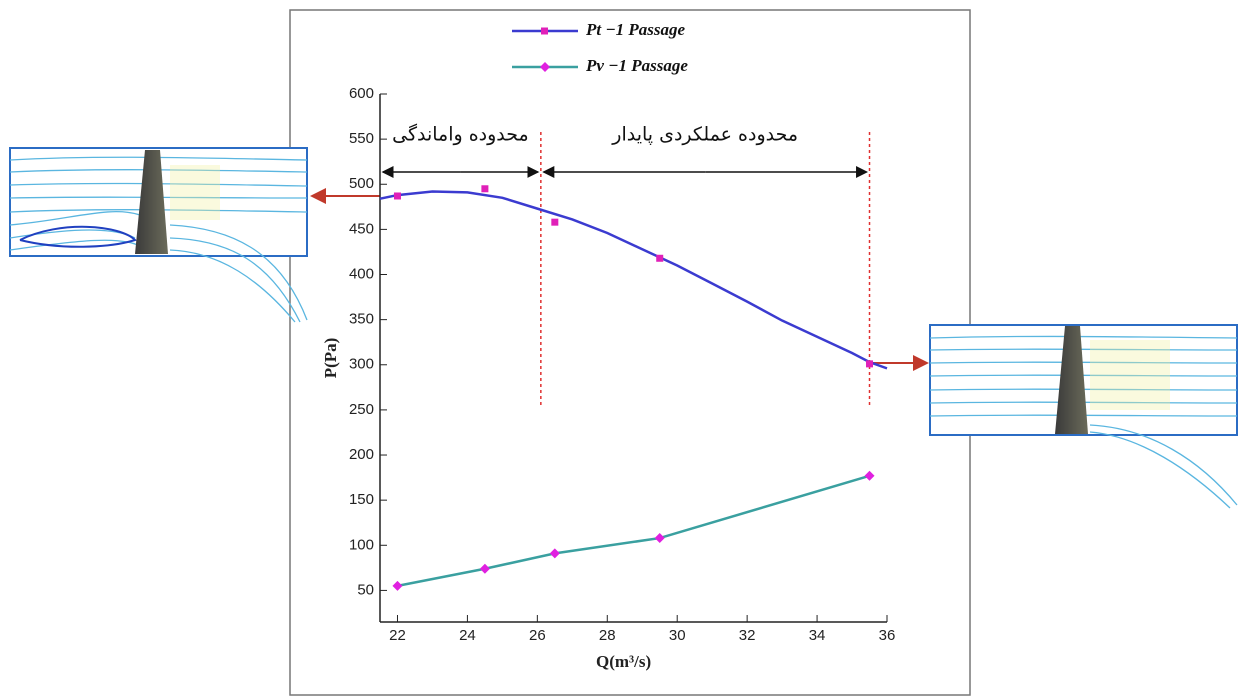  Describe the element at coordinates (537, 635) in the screenshot. I see `x-tick-label: 26` at that location.